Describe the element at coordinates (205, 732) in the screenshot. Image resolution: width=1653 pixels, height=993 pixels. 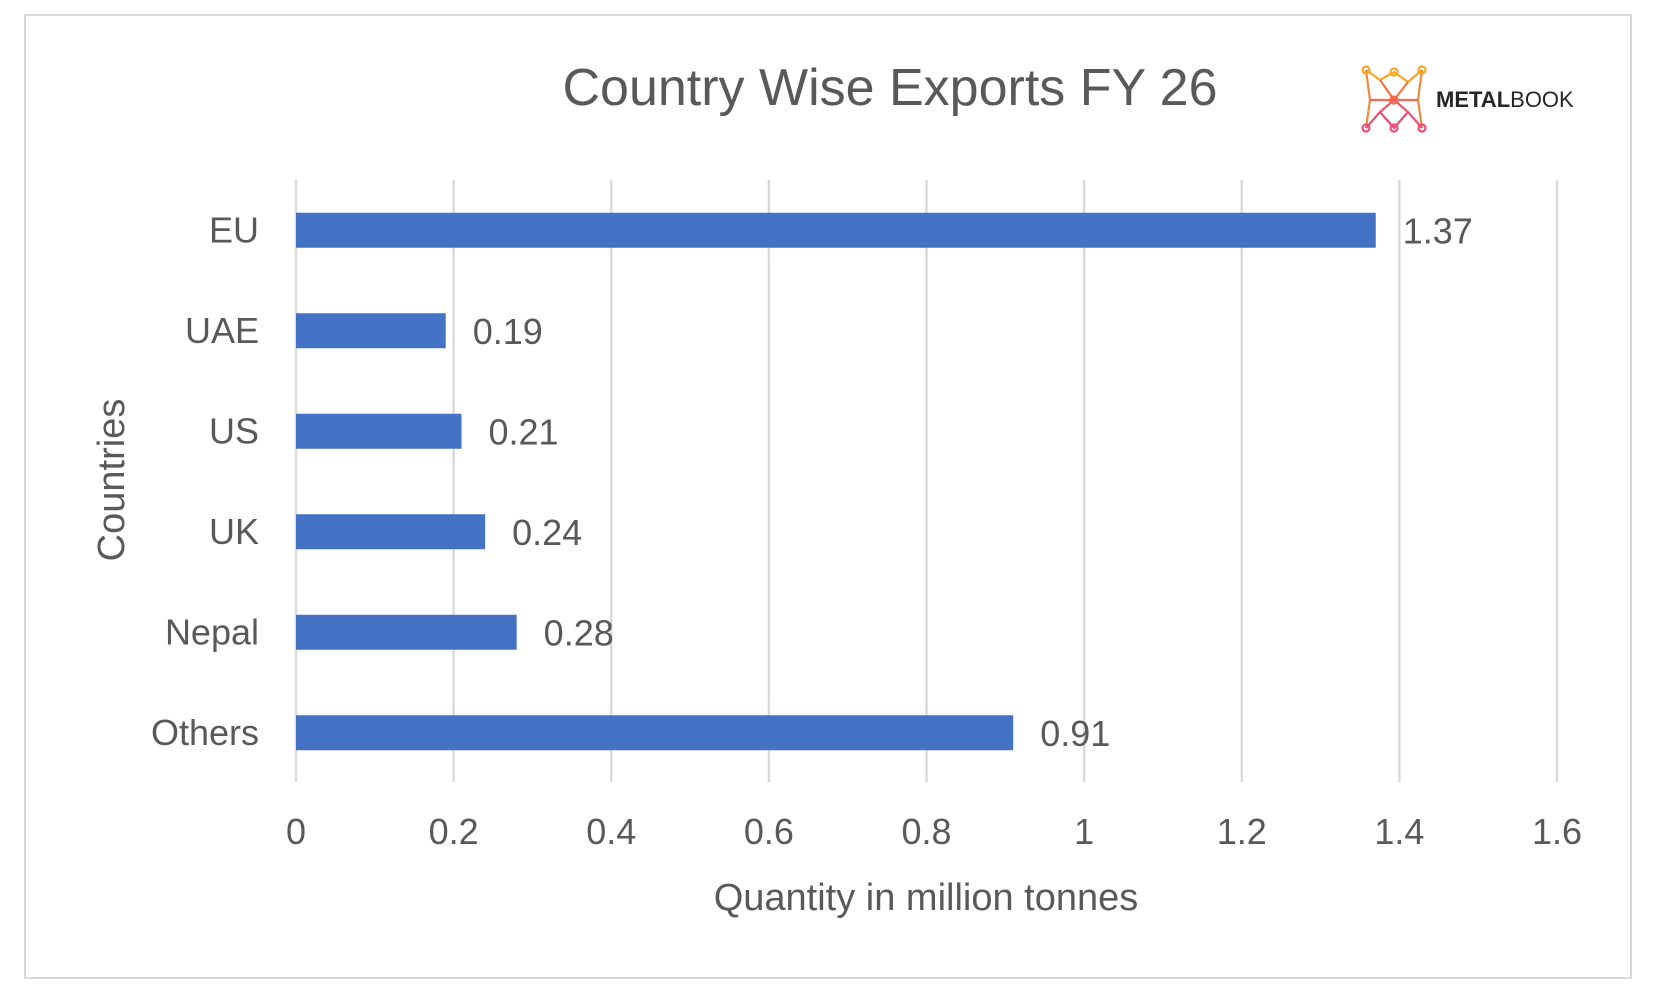
I see `y-tick-label-others: Others` at that location.